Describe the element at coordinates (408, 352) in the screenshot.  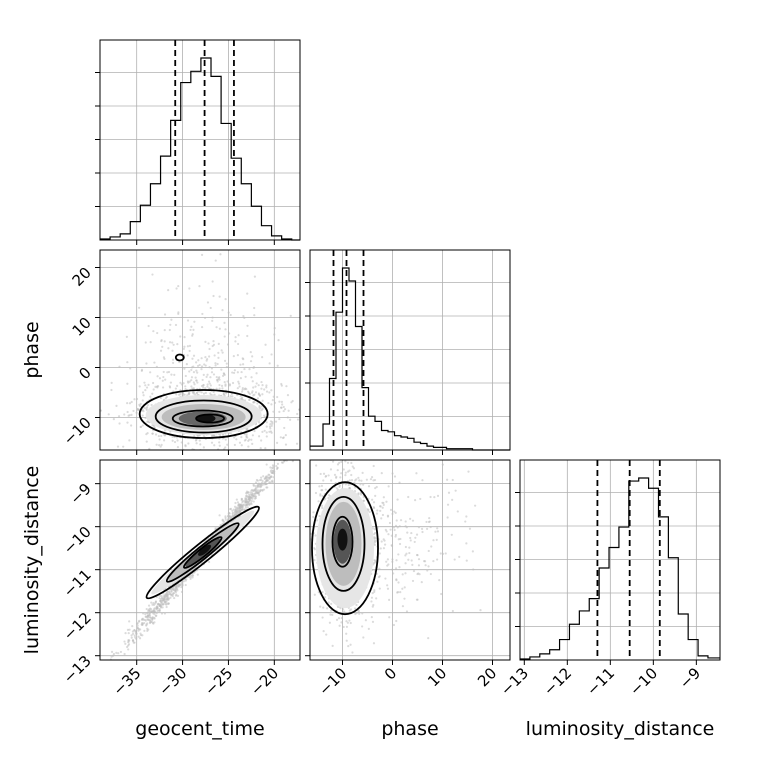
I see `histogram-phase` at that location.